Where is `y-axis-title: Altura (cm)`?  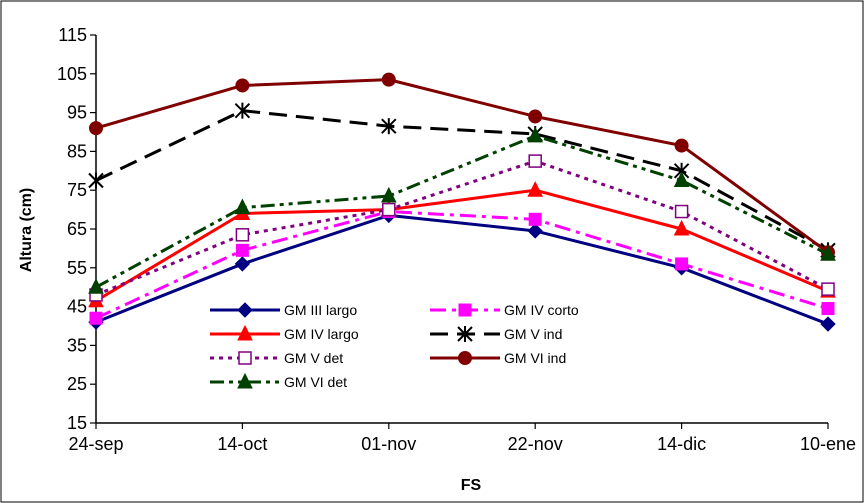 y-axis-title: Altura (cm) is located at coordinates (26, 230).